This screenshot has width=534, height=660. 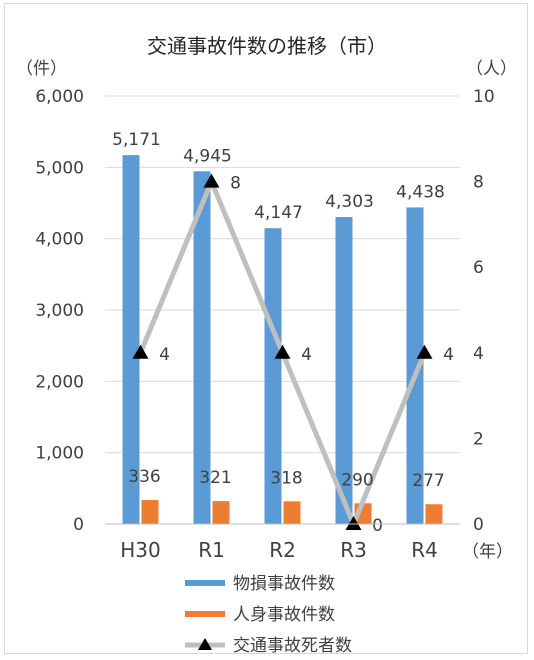 What do you see at coordinates (491, 69) in the screenshot?
I see `right-axis-unit: （人）` at bounding box center [491, 69].